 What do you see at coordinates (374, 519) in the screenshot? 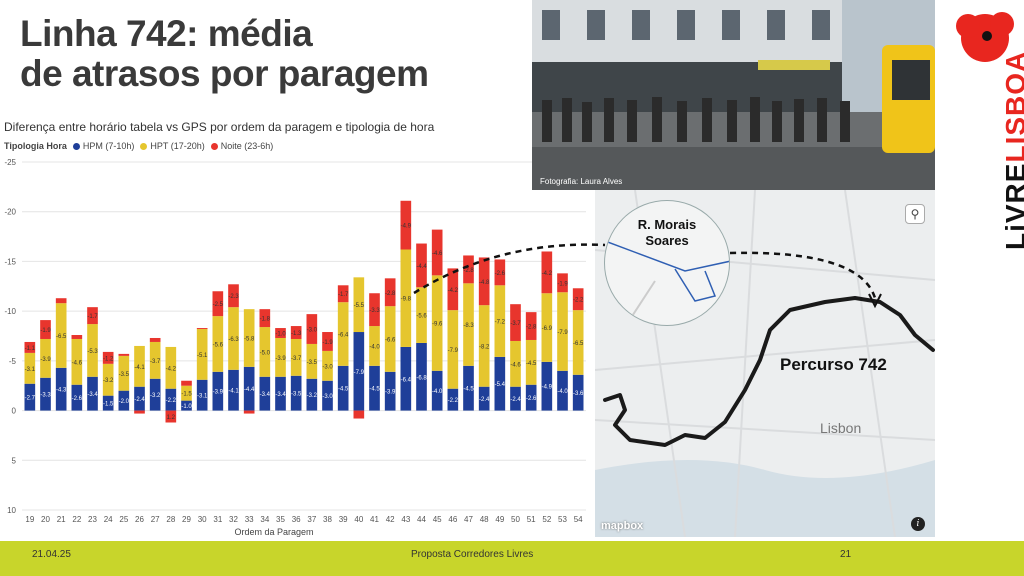
I see `x-tick-label: 41` at bounding box center [374, 519].